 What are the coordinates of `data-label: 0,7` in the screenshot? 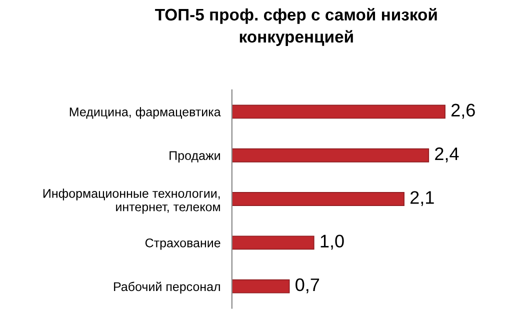 It's located at (308, 286).